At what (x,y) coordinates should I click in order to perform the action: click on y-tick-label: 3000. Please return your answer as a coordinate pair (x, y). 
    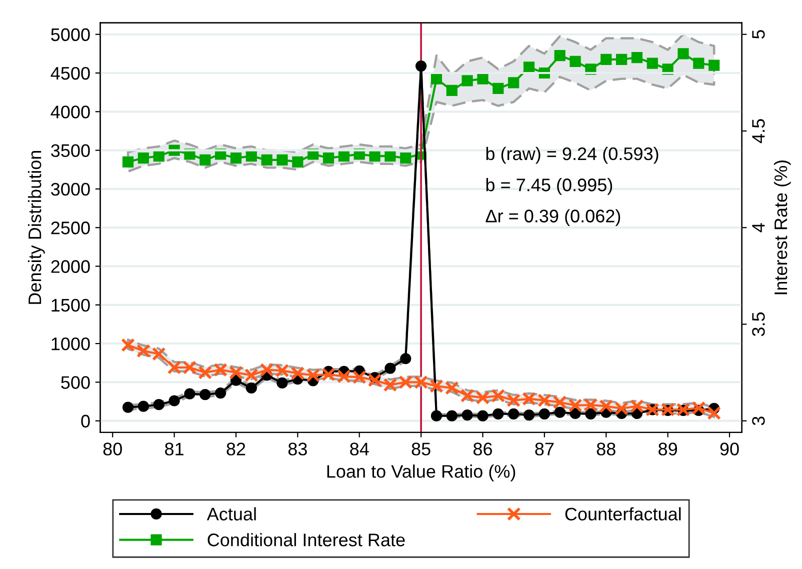
    Looking at the image, I should click on (70, 189).